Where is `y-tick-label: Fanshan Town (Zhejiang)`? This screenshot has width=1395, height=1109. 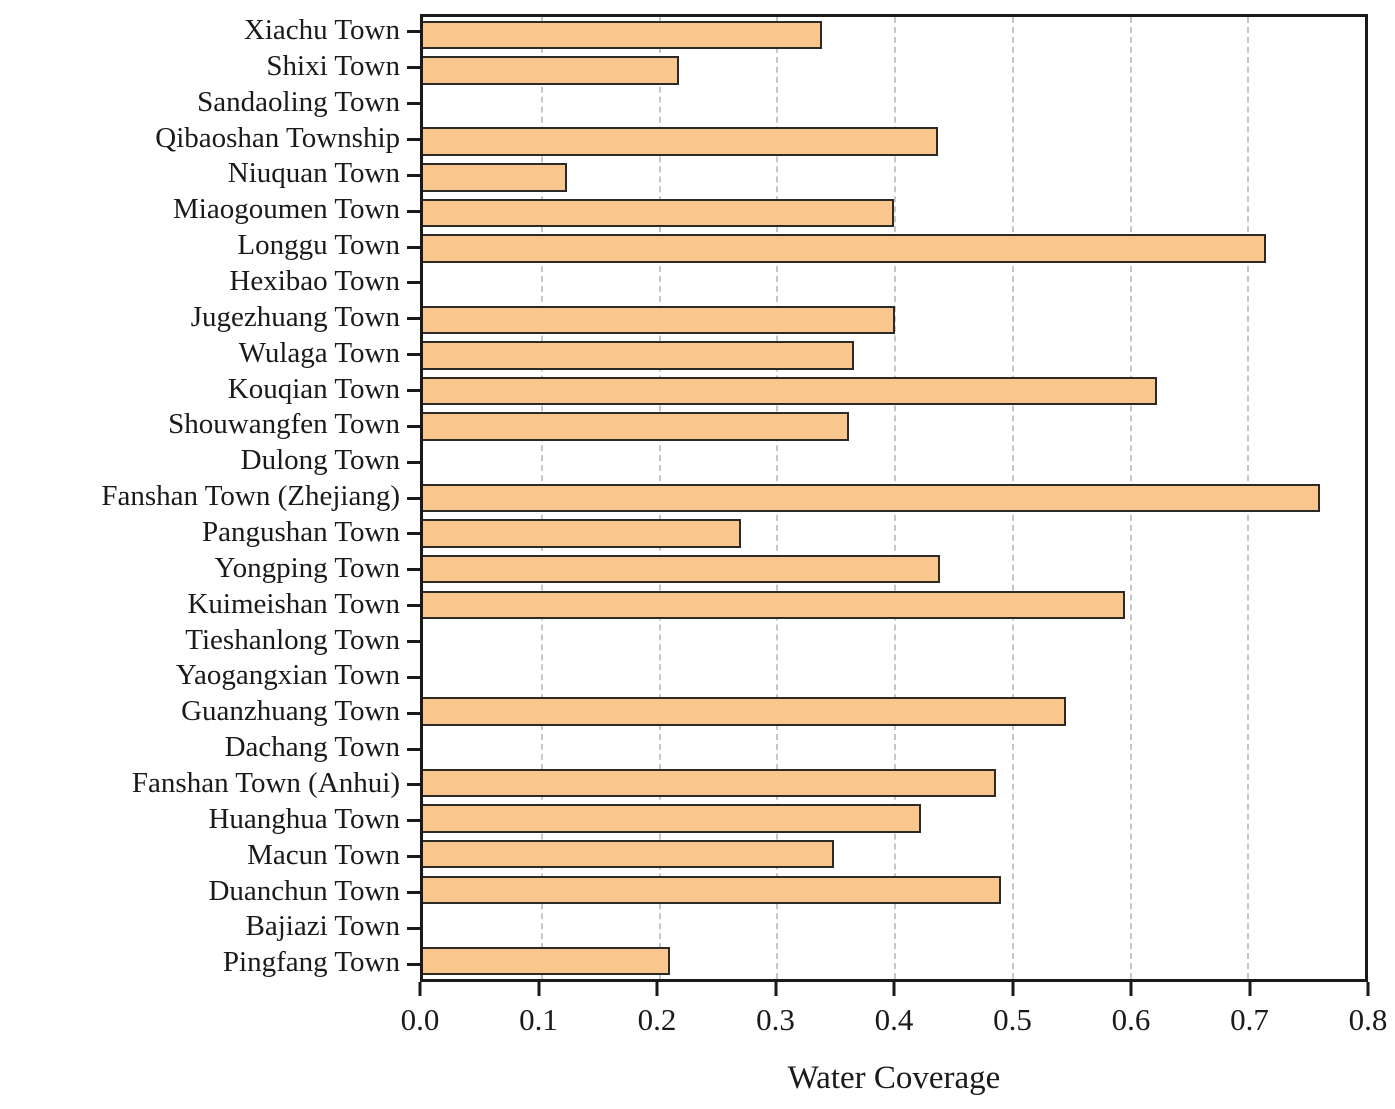
y-tick-label: Fanshan Town (Zhejiang) is located at coordinates (250, 496).